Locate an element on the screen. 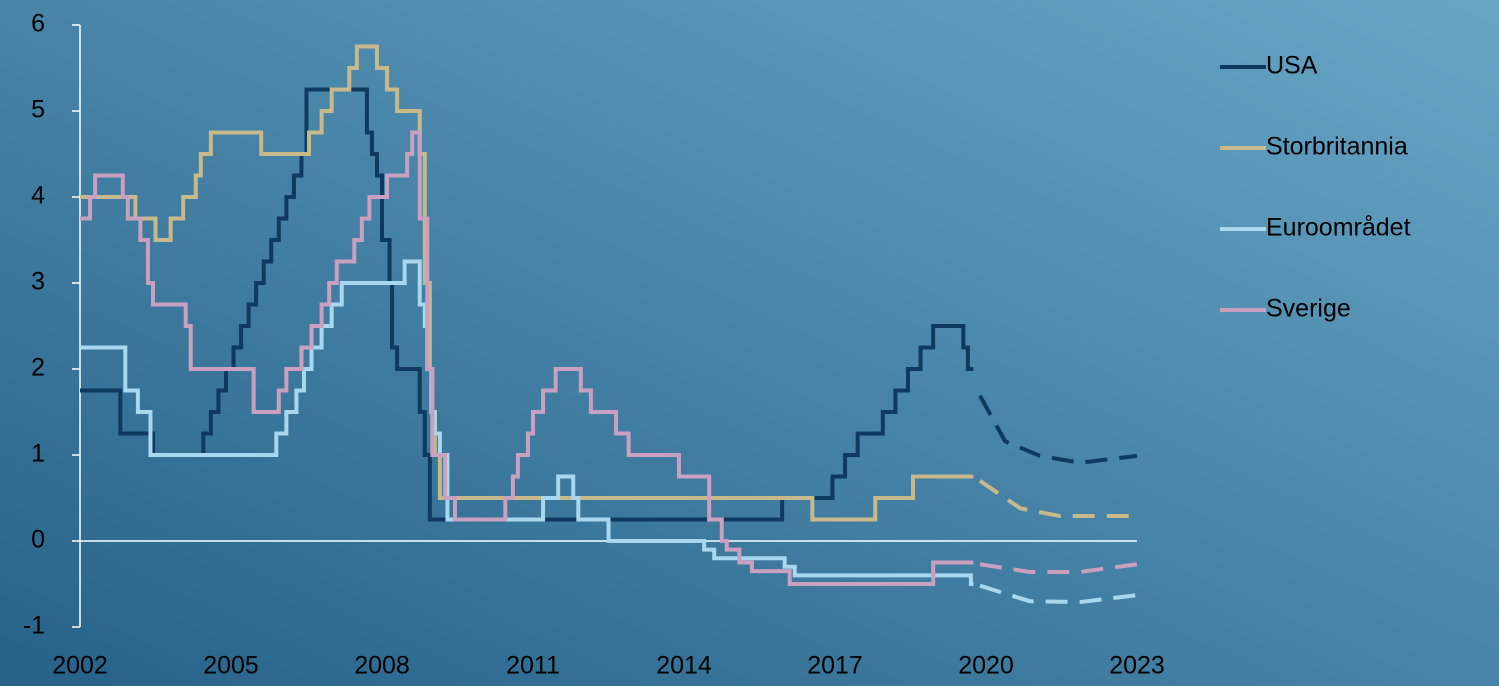  y-tick-label: 4 is located at coordinates (38, 196).